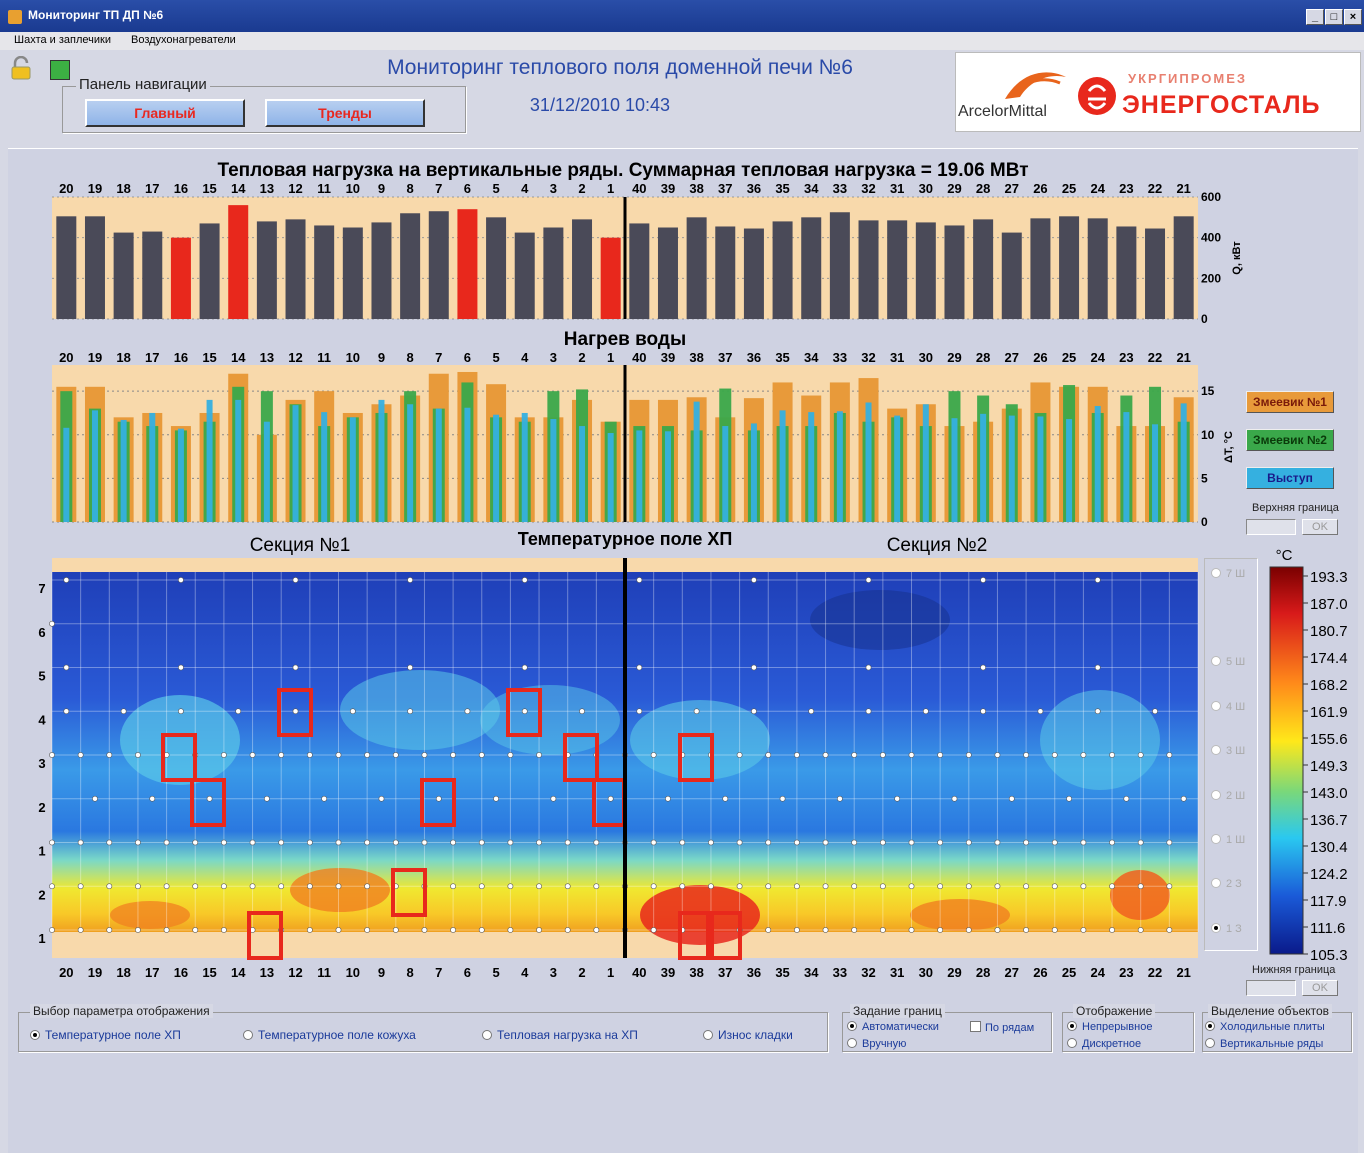 The height and width of the screenshot is (1153, 1364). Describe the element at coordinates (143, 84) in the screenshot. I see `nav-panel-label: Панель навигации` at that location.